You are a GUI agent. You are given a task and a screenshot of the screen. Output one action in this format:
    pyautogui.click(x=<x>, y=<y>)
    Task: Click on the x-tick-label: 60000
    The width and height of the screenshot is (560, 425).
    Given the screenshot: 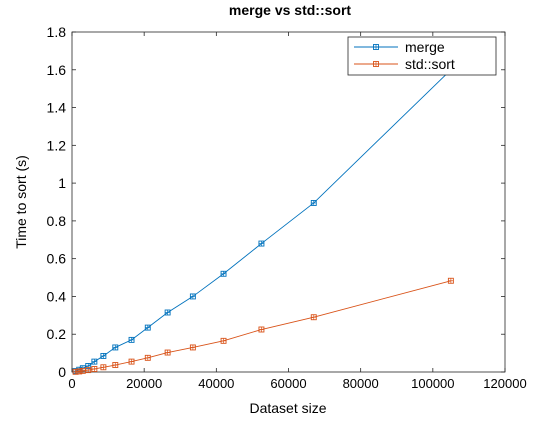 What is the action you would take?
    pyautogui.click(x=288, y=383)
    